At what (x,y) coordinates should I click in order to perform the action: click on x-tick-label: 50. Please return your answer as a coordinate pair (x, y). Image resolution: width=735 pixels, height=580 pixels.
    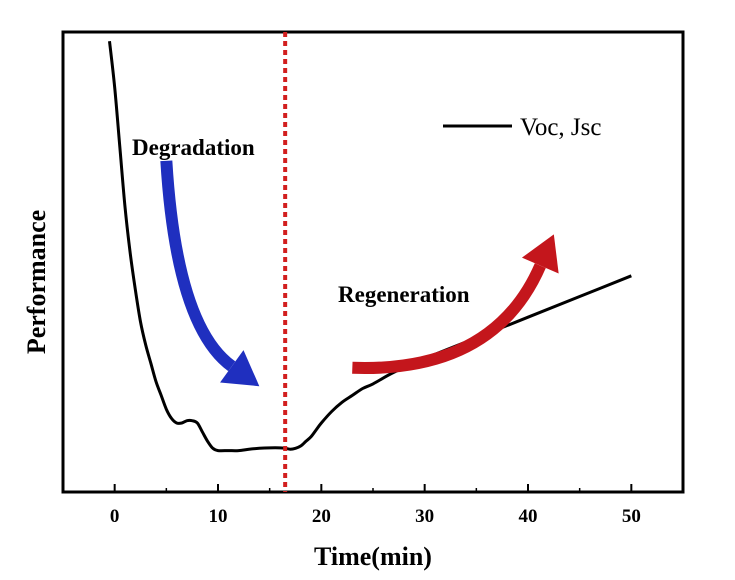
    Looking at the image, I should click on (631, 516).